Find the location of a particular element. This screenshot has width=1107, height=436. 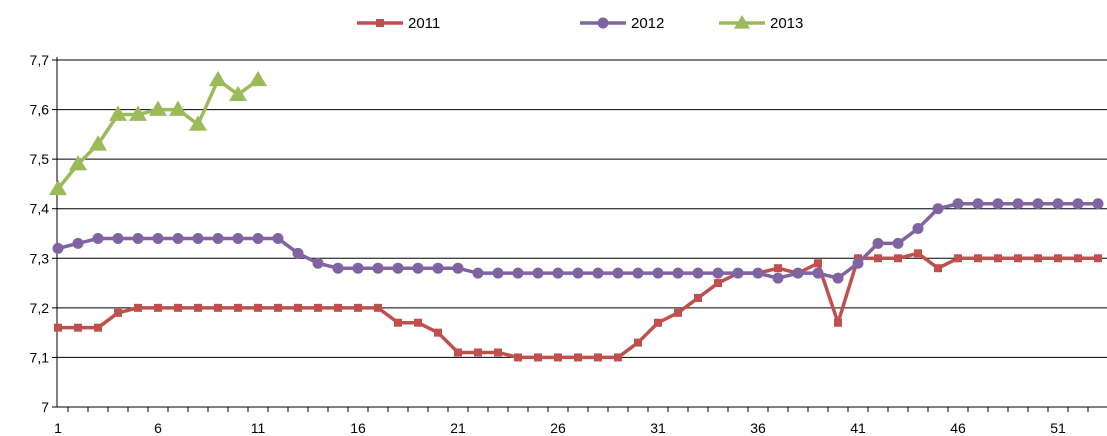

series-line is located at coordinates (158, 134).